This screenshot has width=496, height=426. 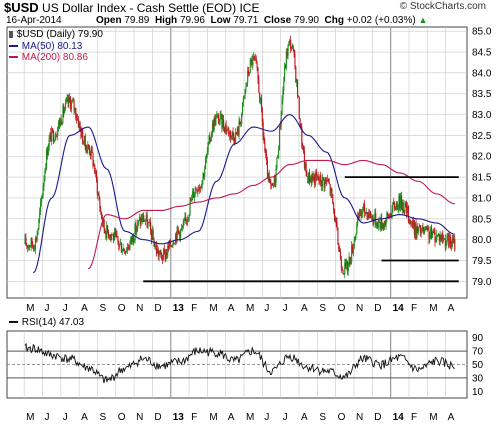 What do you see at coordinates (482, 198) in the screenshot?
I see `price-y-tick-label: 81.0` at bounding box center [482, 198].